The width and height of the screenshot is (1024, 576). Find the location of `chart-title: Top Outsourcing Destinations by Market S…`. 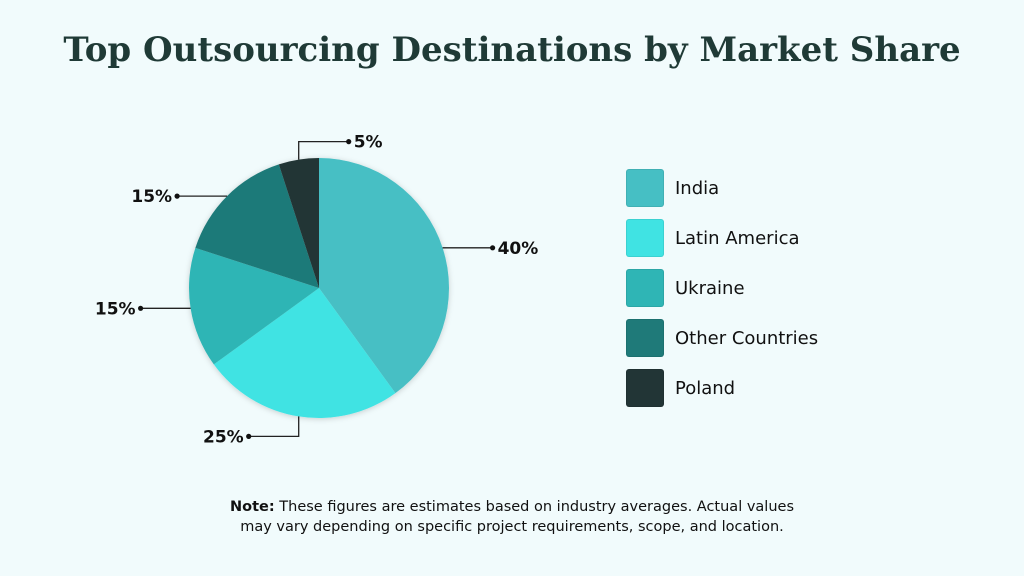

chart-title: Top Outsourcing Destinations by Market S… is located at coordinates (512, 50).